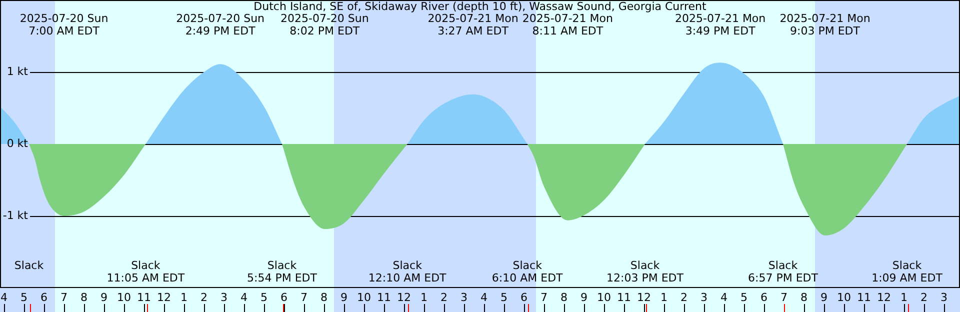  I want to click on annotation: 2025-07-21 Mon 8:11 AM EDT, so click(567, 25).